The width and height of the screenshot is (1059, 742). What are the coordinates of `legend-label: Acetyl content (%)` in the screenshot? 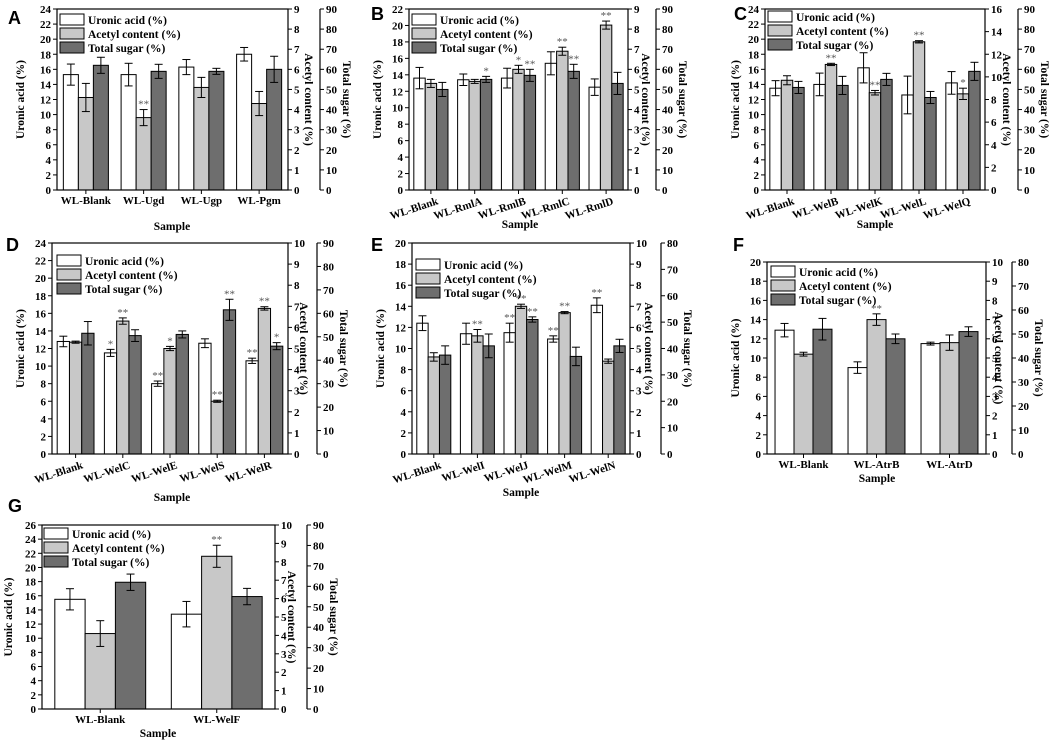 It's located at (845, 287).